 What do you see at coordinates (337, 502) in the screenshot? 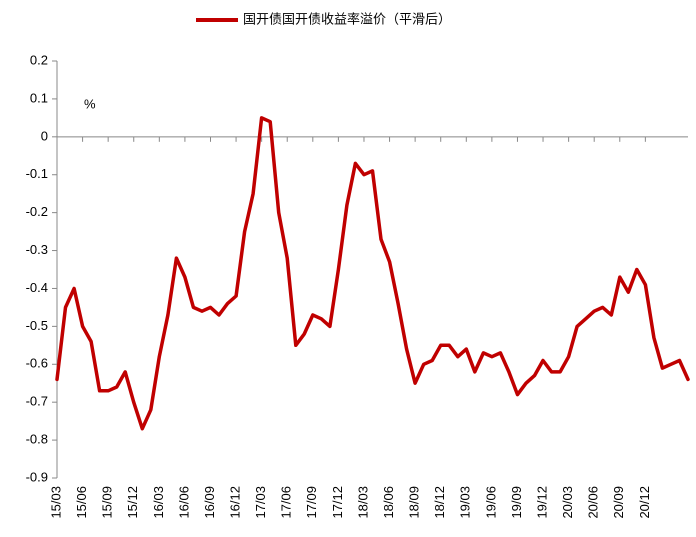
I see `x-tick-label: 17/12` at bounding box center [337, 502].